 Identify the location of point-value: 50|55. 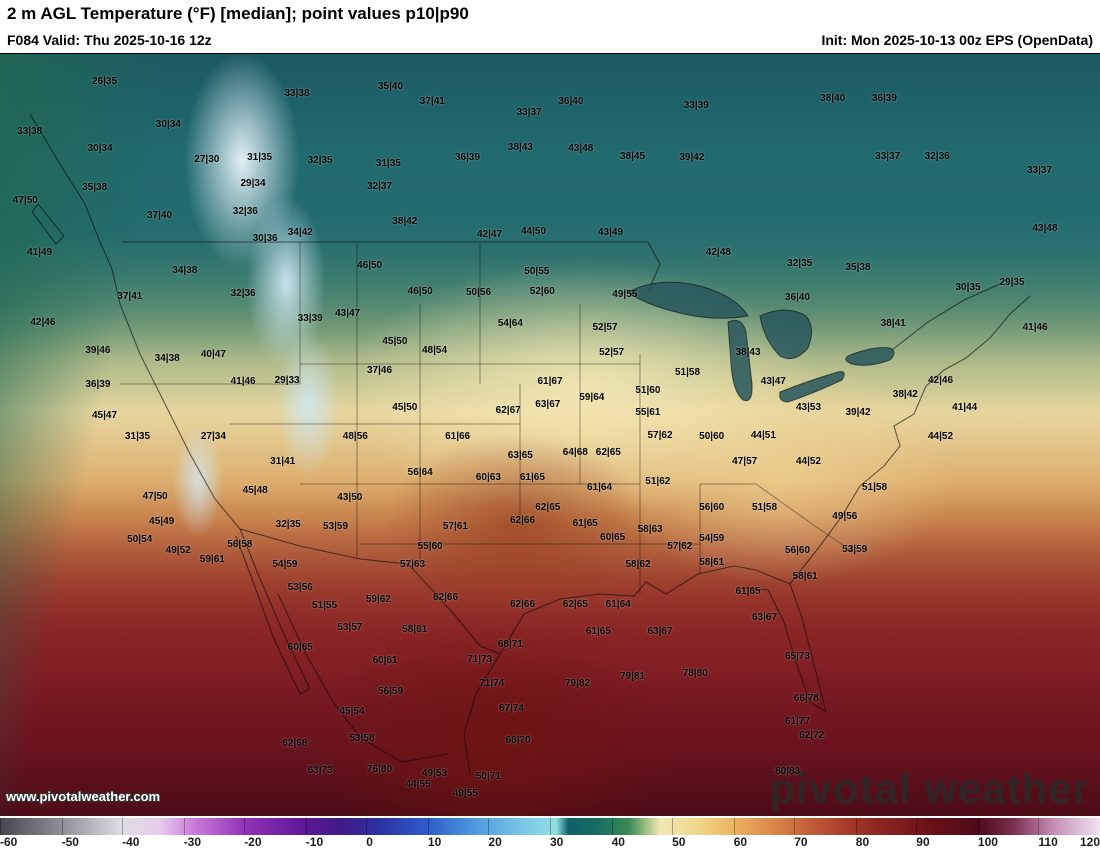
(537, 271).